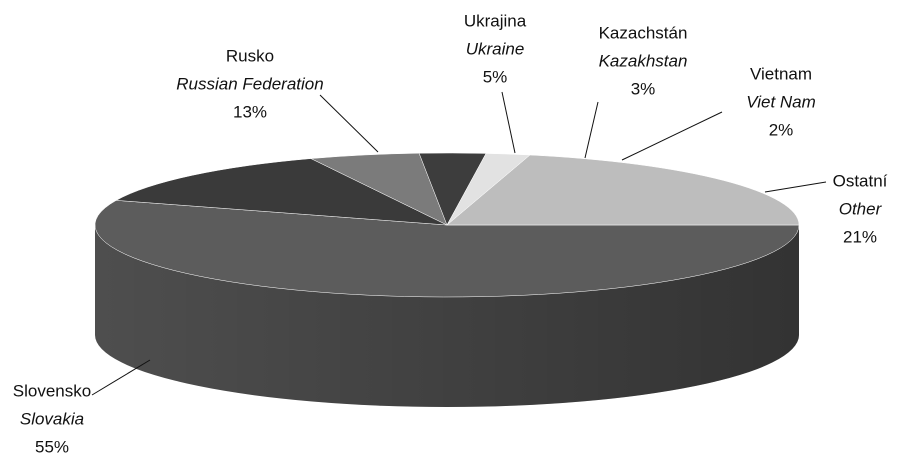  What do you see at coordinates (781, 101) in the screenshot?
I see `category-label-en: Viet Nam` at bounding box center [781, 101].